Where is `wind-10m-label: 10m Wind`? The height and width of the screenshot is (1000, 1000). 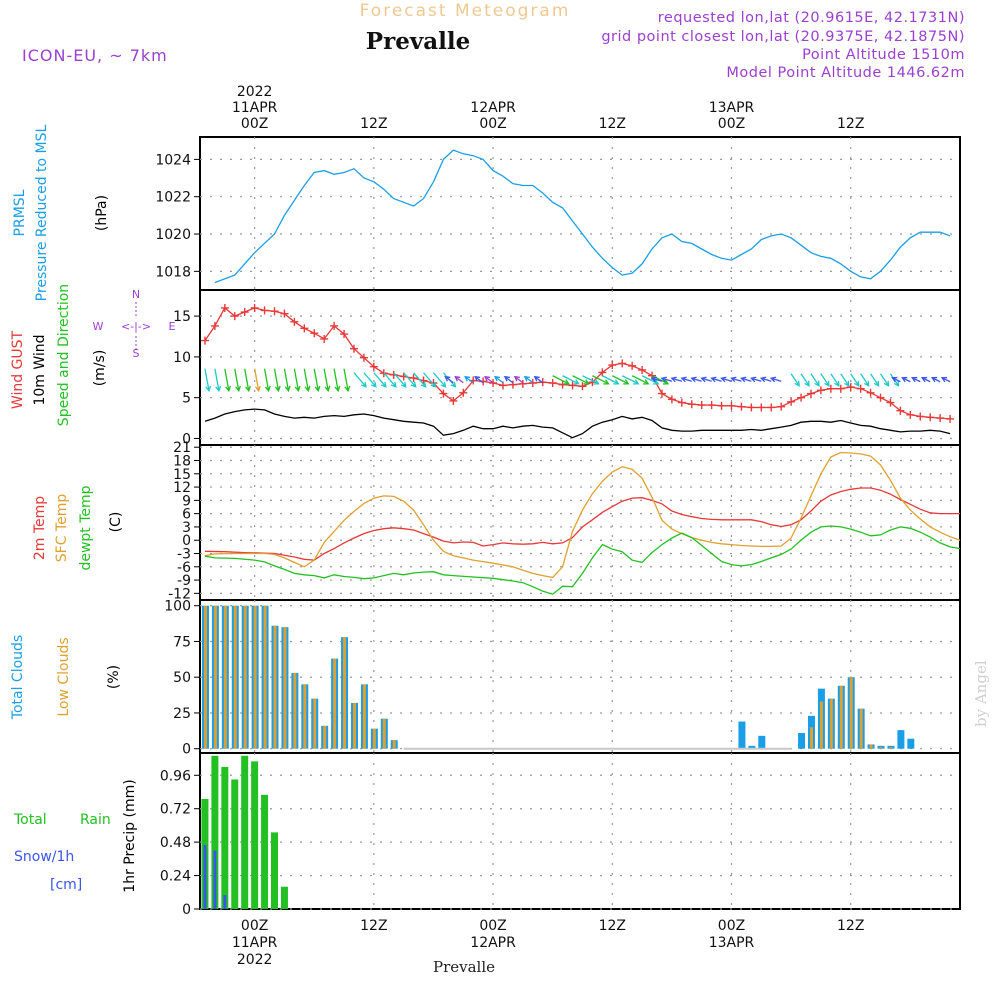 wind-10m-label: 10m Wind is located at coordinates (40, 369).